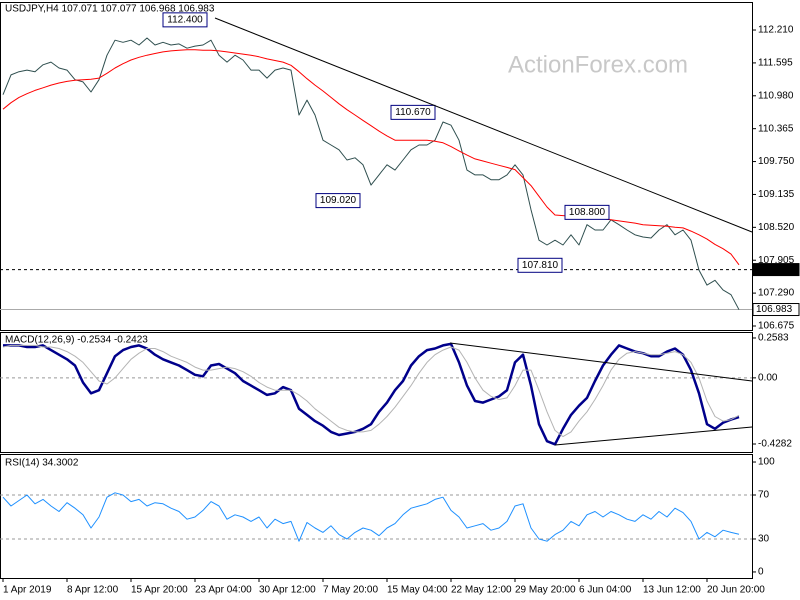 The width and height of the screenshot is (800, 600). Describe the element at coordinates (672, 590) in the screenshot. I see `x-tick-label: 13 Jun 12:00` at that location.